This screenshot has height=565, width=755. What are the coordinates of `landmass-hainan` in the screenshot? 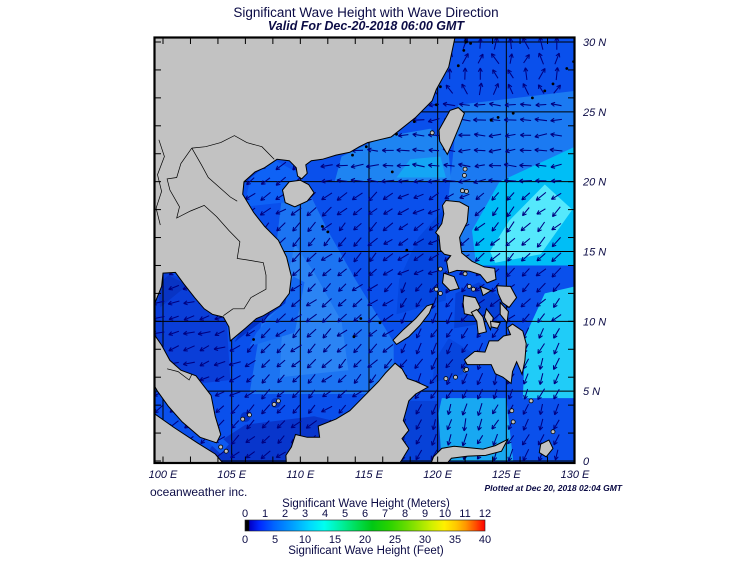 It's located at (298, 193).